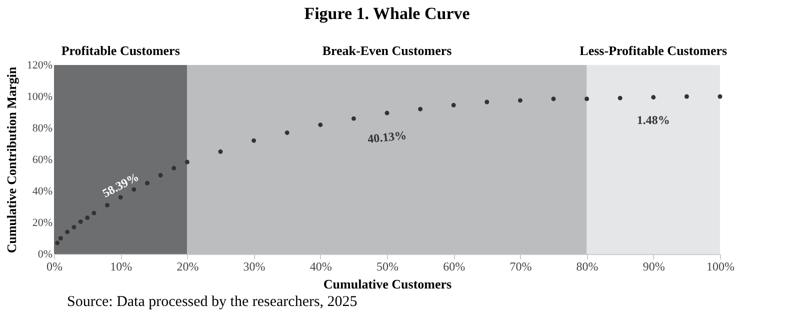  I want to click on x-tick-label: 60%, so click(454, 267).